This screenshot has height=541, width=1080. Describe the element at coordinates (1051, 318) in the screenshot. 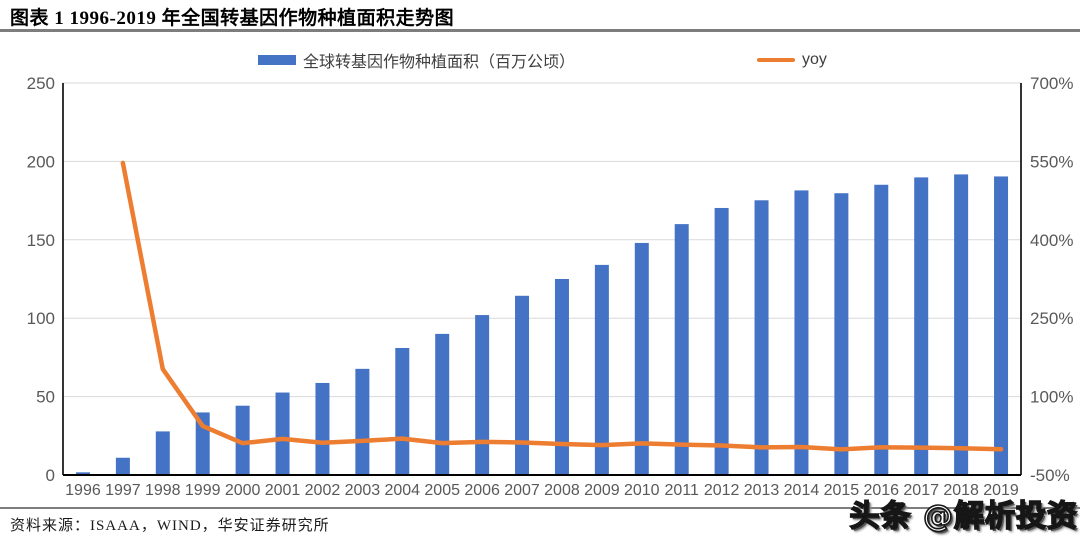

I see `right-tick-250: 250%` at that location.